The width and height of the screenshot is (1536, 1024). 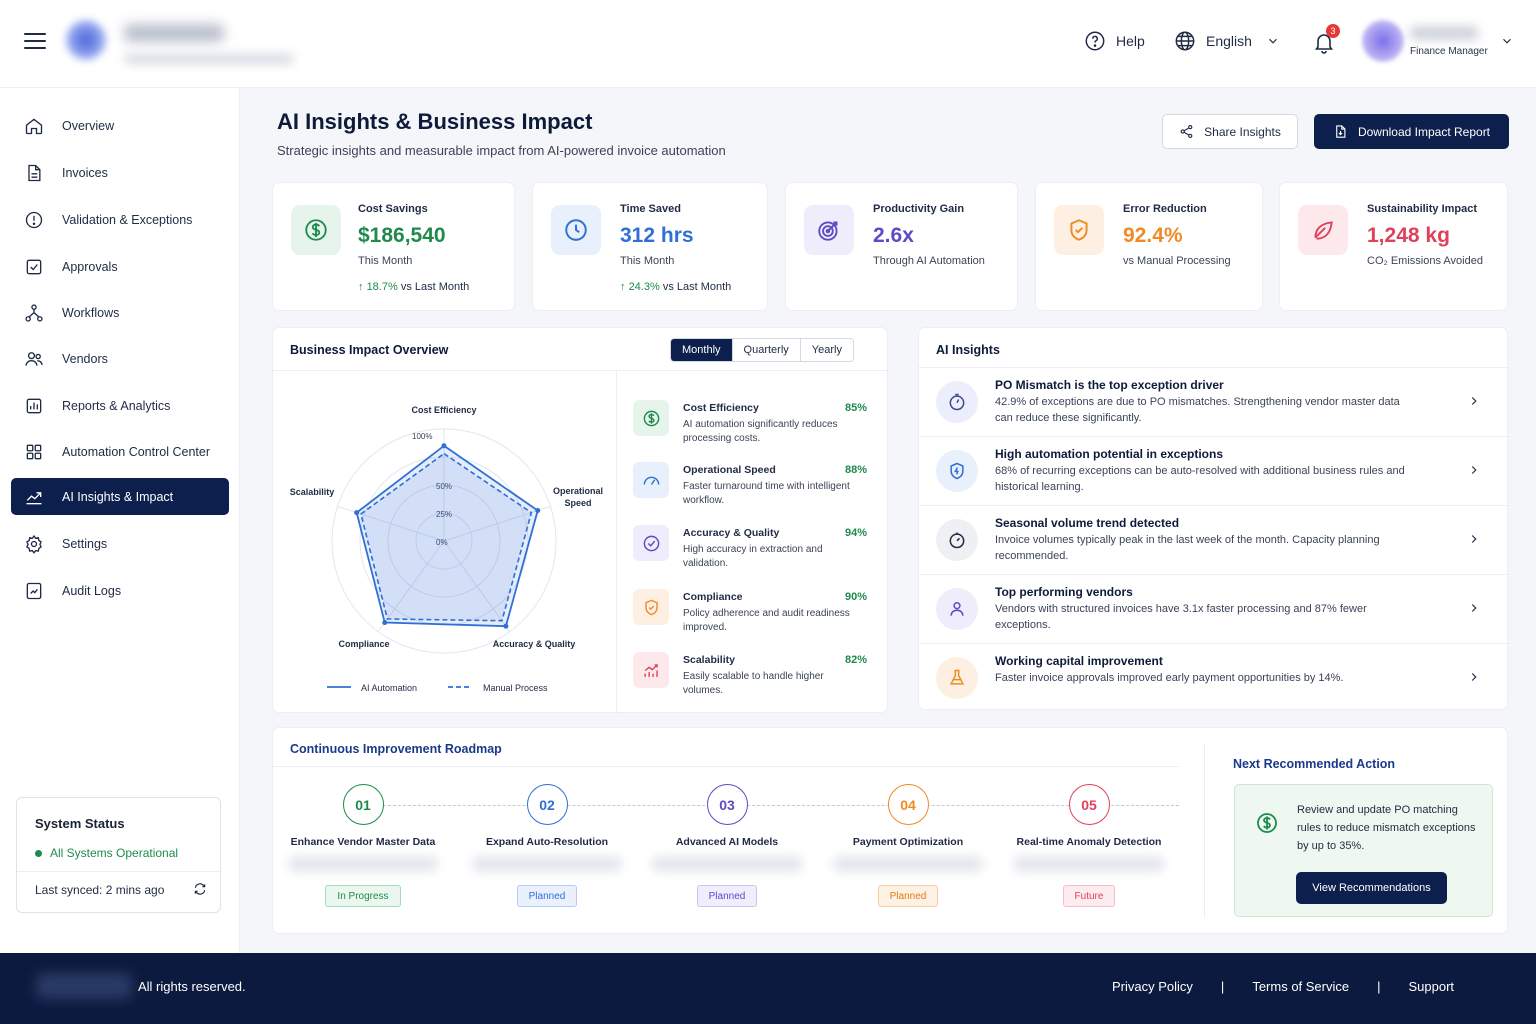 What do you see at coordinates (200, 889) in the screenshot?
I see `refresh-icon` at bounding box center [200, 889].